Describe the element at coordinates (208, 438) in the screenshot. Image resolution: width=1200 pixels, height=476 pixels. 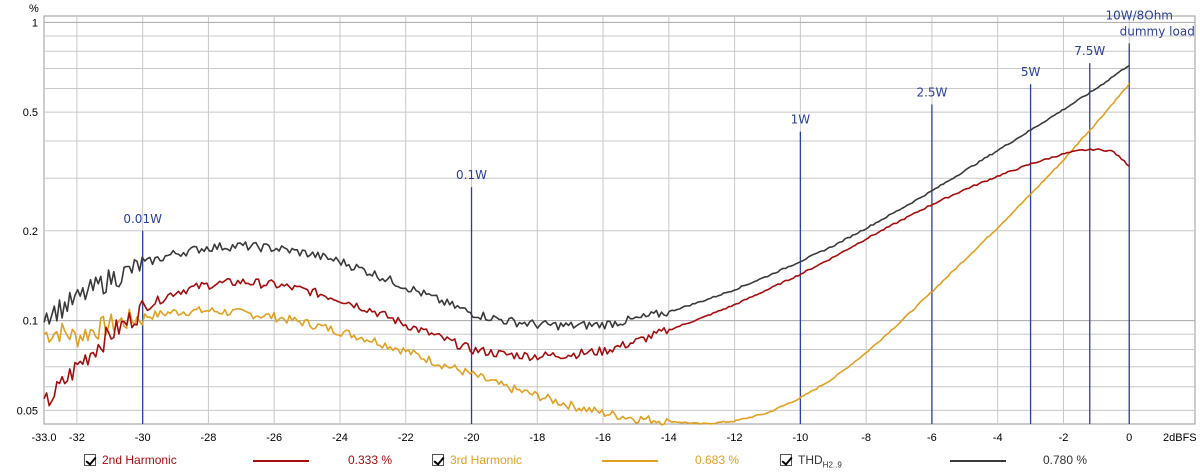
I see `x-tick-label: -28` at that location.